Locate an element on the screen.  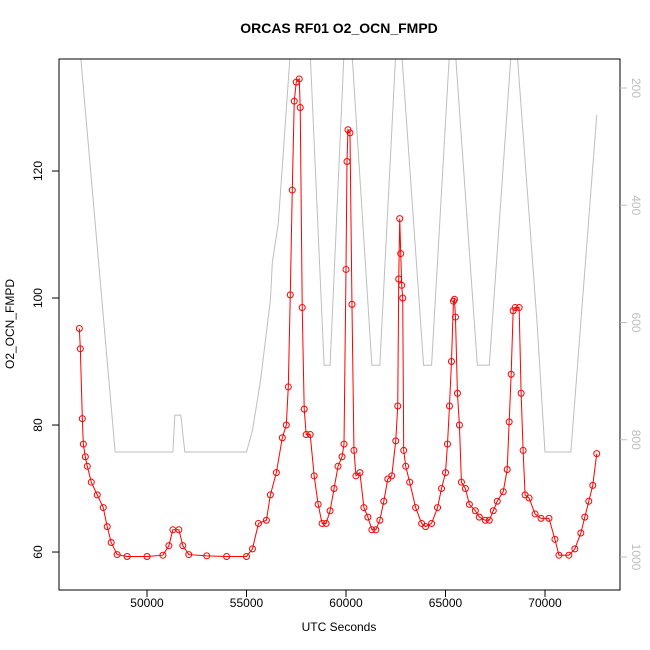
chart-title: ORCAS RF01 O2_OCN_FMPD is located at coordinates (339, 28).